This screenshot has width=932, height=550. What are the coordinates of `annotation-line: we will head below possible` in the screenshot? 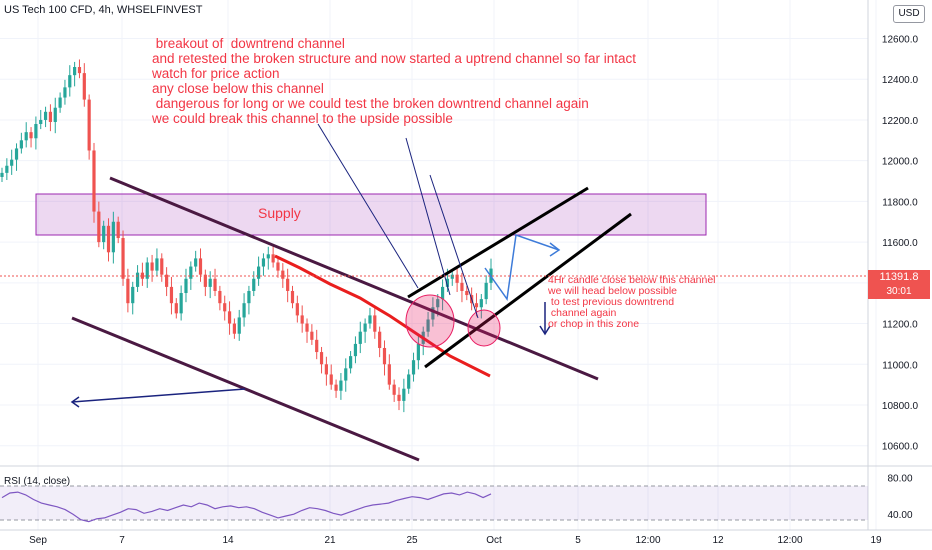 It's located at (612, 291).